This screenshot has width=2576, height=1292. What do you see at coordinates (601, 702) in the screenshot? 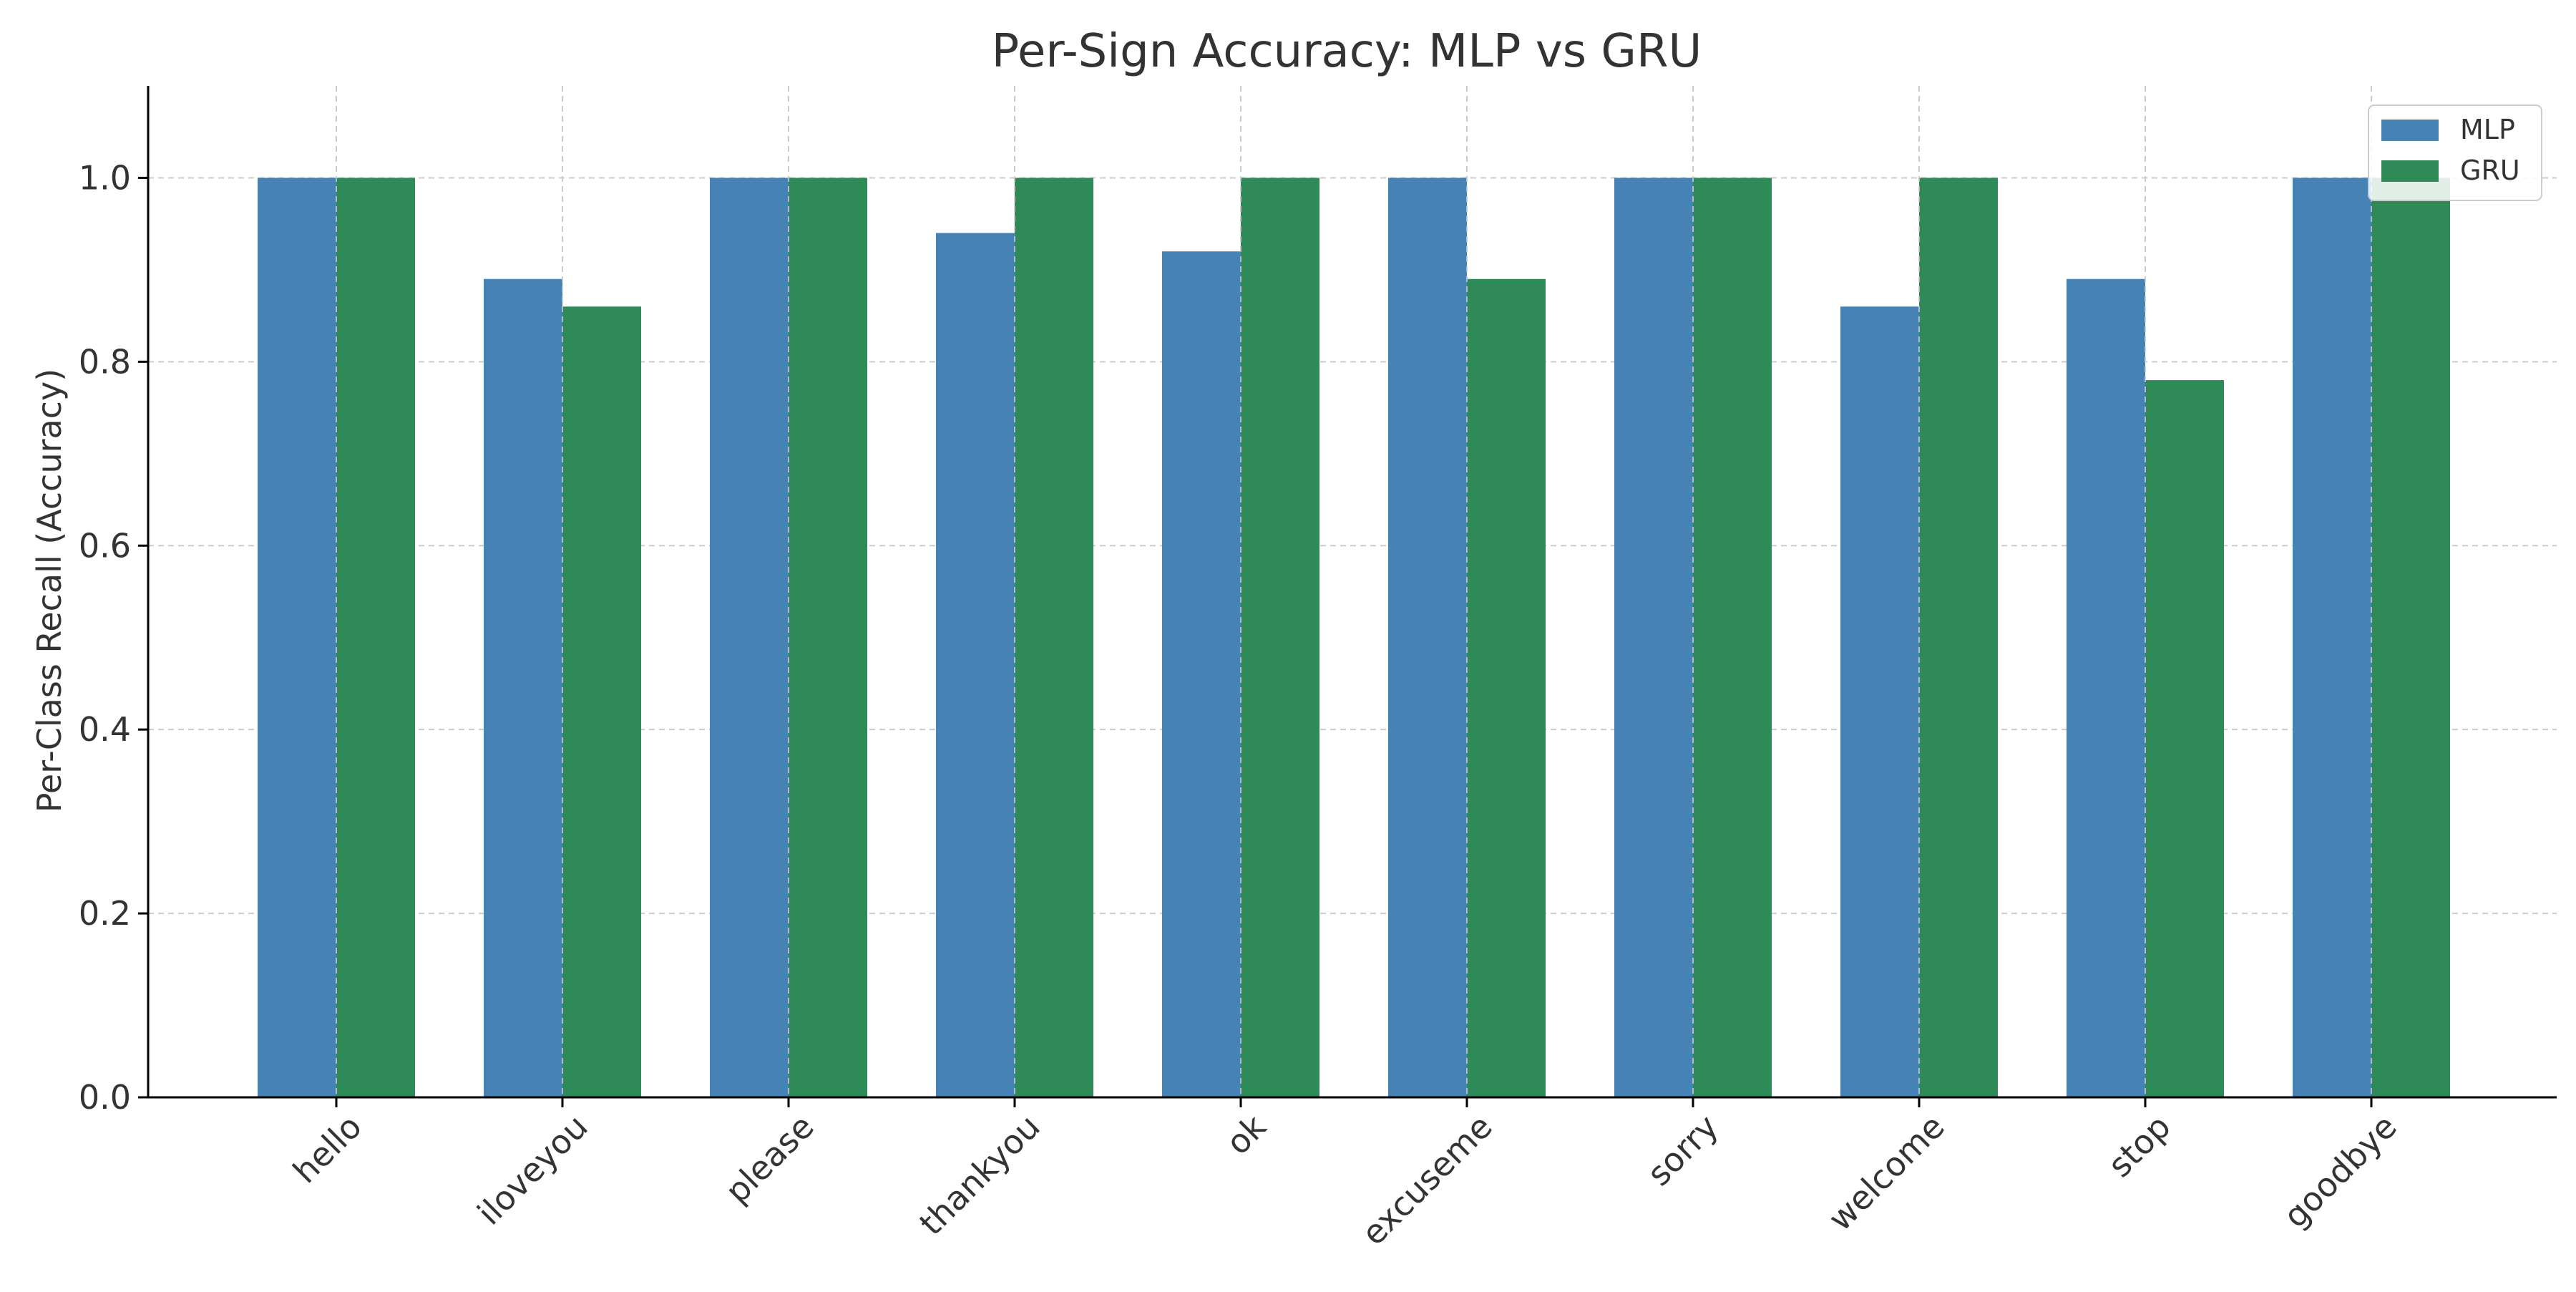
I see `bar-gru-iloveyou` at bounding box center [601, 702].